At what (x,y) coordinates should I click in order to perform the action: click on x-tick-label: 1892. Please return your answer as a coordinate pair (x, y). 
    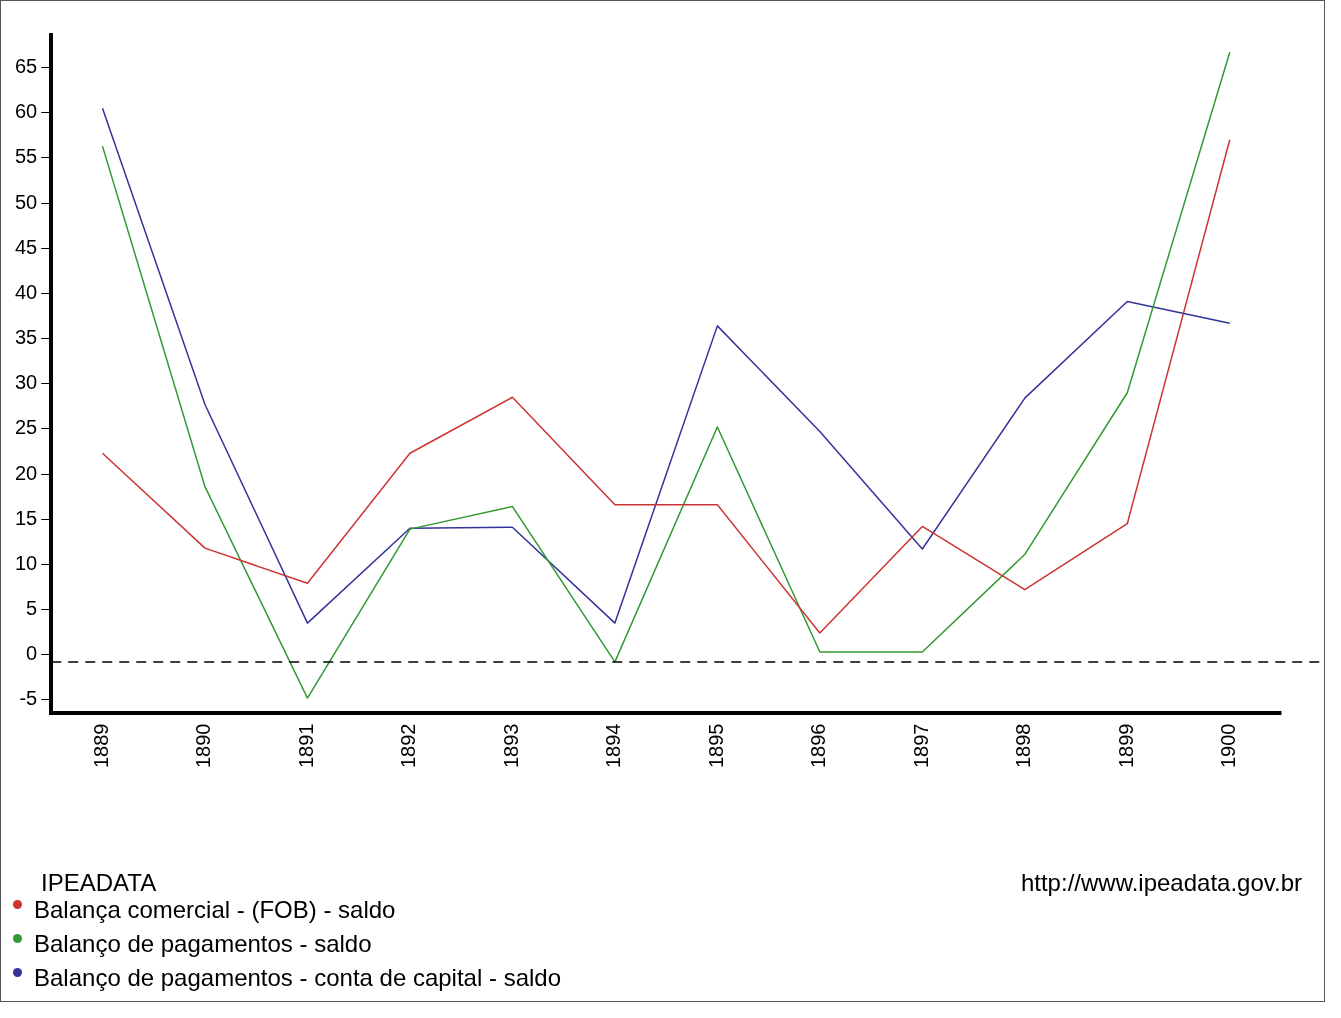
    Looking at the image, I should click on (408, 746).